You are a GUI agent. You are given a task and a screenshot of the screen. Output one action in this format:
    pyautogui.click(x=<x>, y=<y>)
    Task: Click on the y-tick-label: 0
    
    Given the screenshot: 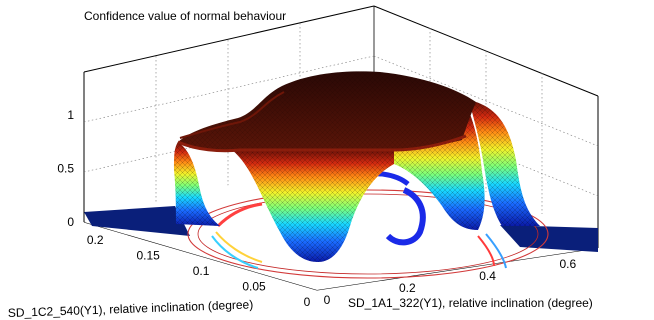 What is the action you would take?
    pyautogui.click(x=307, y=302)
    